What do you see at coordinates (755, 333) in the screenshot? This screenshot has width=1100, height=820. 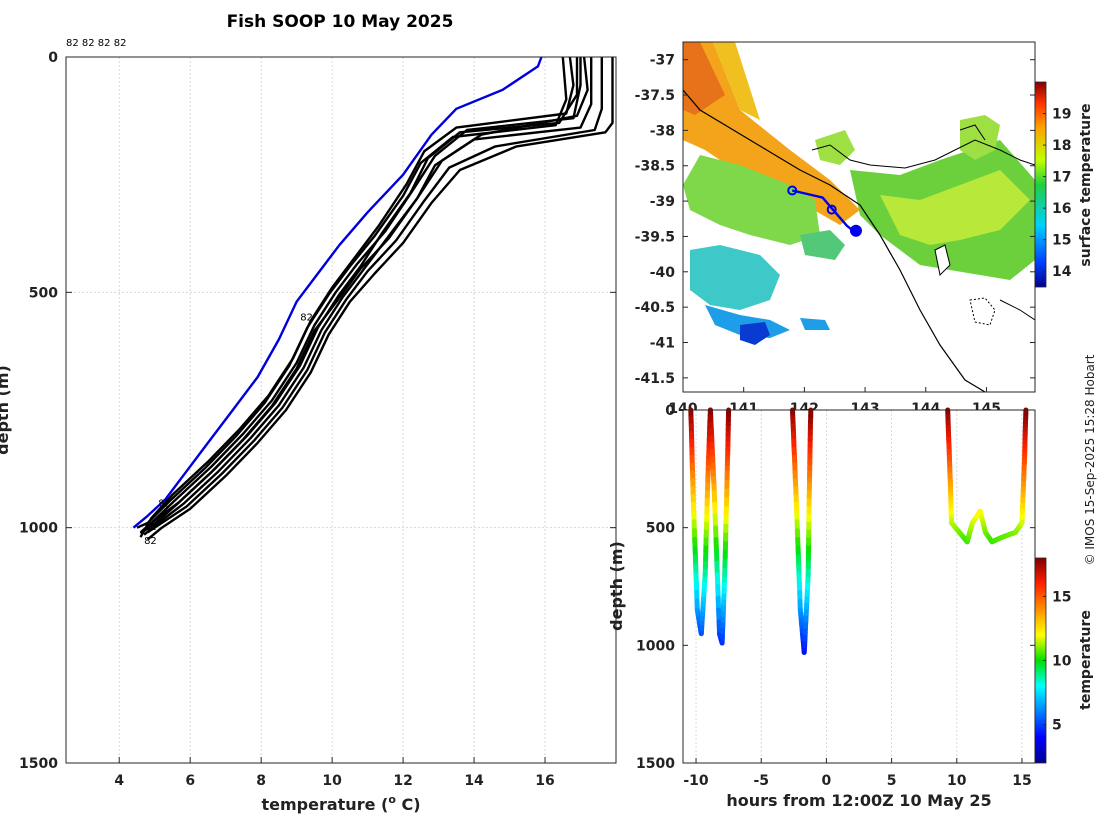 I see `sst-deep-blue-patch` at bounding box center [755, 333].